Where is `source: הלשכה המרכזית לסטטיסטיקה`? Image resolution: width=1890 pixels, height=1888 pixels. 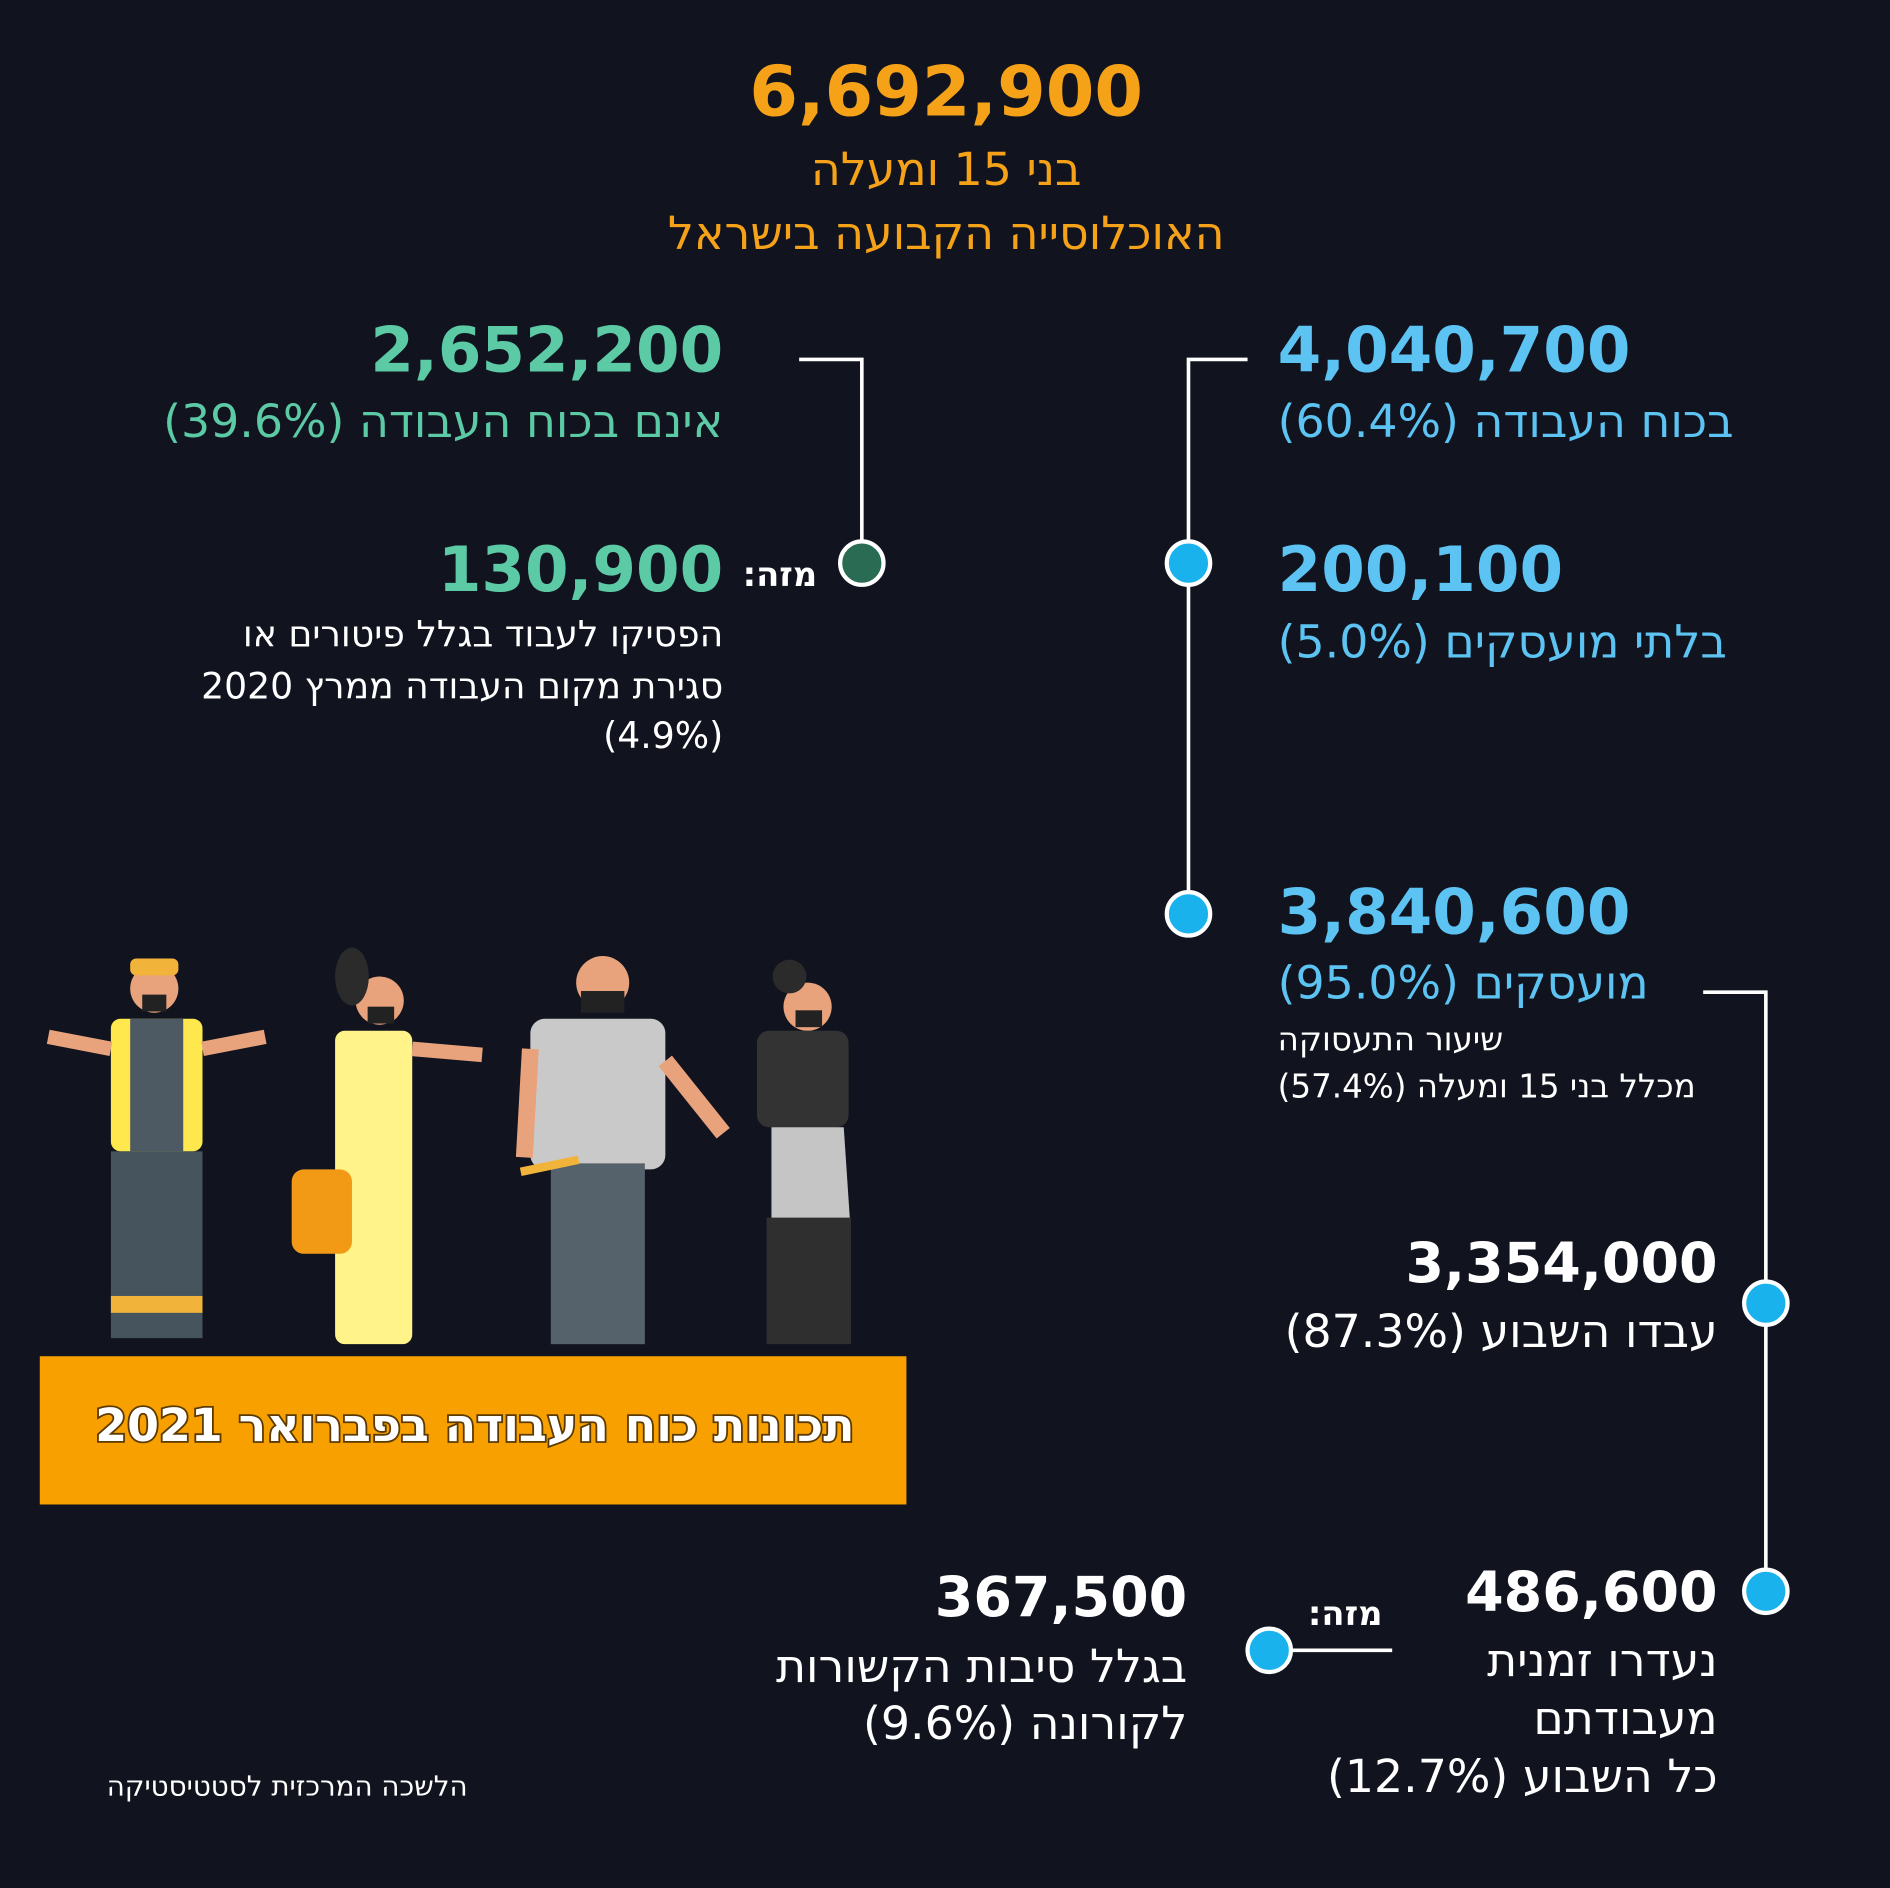 source: הלשכה המרכזית לסטטיסטיקה is located at coordinates (287, 1786).